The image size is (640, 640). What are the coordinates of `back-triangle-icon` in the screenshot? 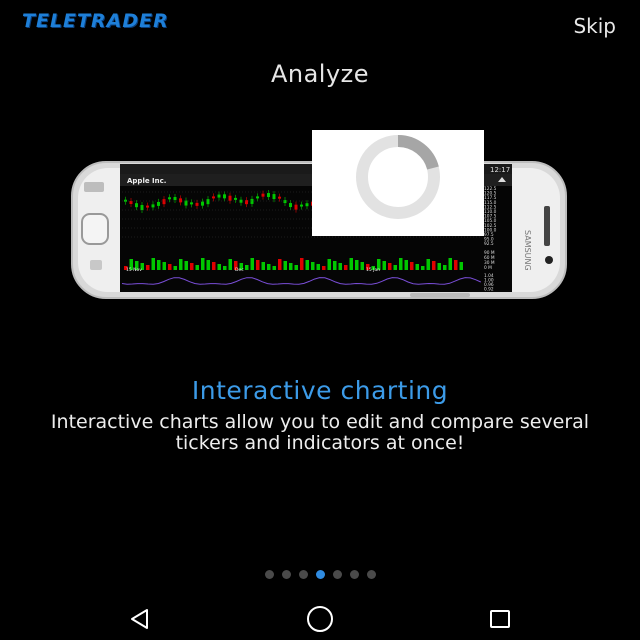 It's located at (139, 619).